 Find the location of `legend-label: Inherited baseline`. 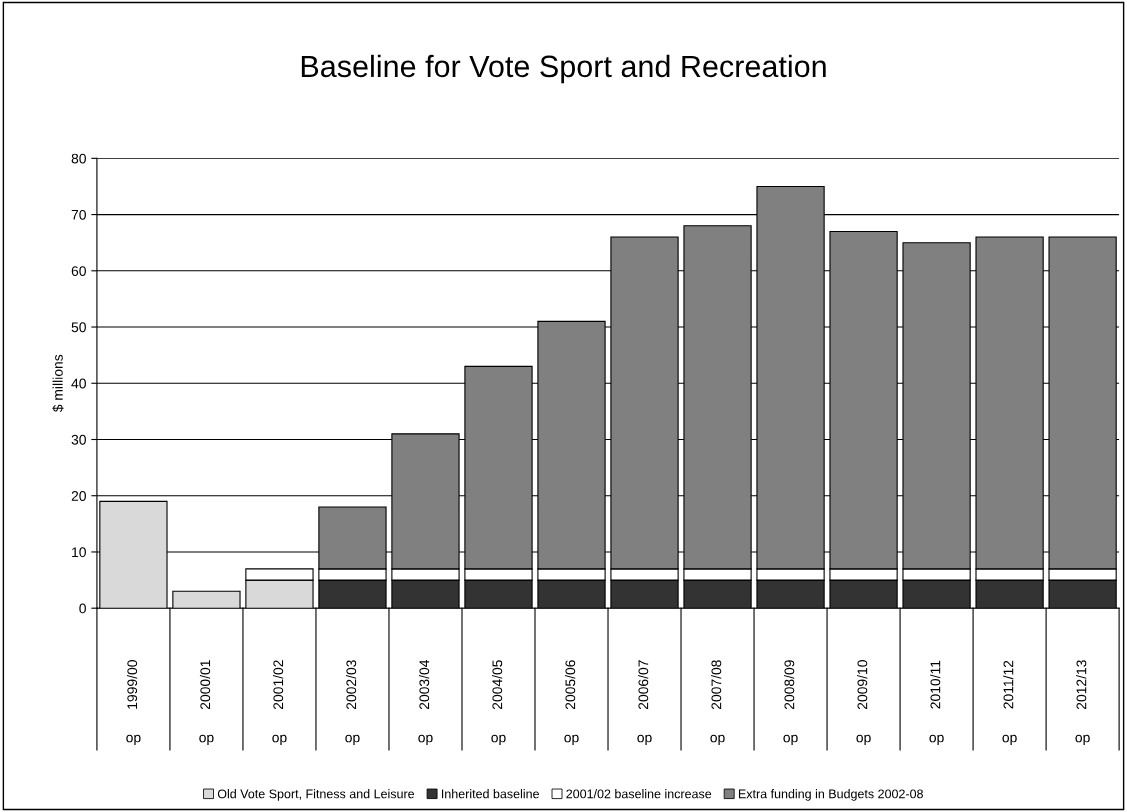

legend-label: Inherited baseline is located at coordinates (490, 794).